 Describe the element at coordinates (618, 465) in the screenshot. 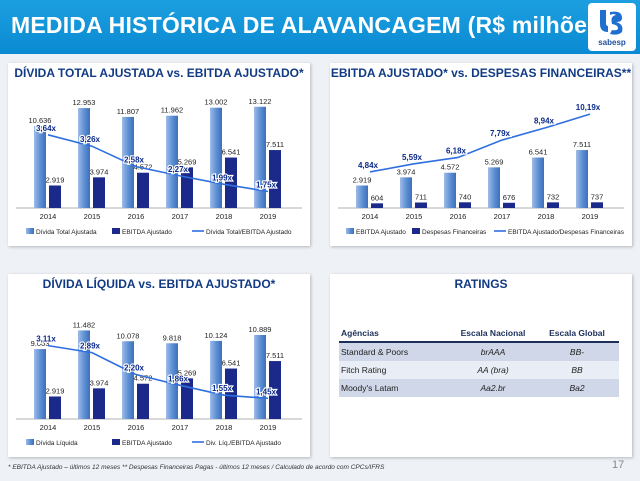

I see `page-number: 17` at that location.